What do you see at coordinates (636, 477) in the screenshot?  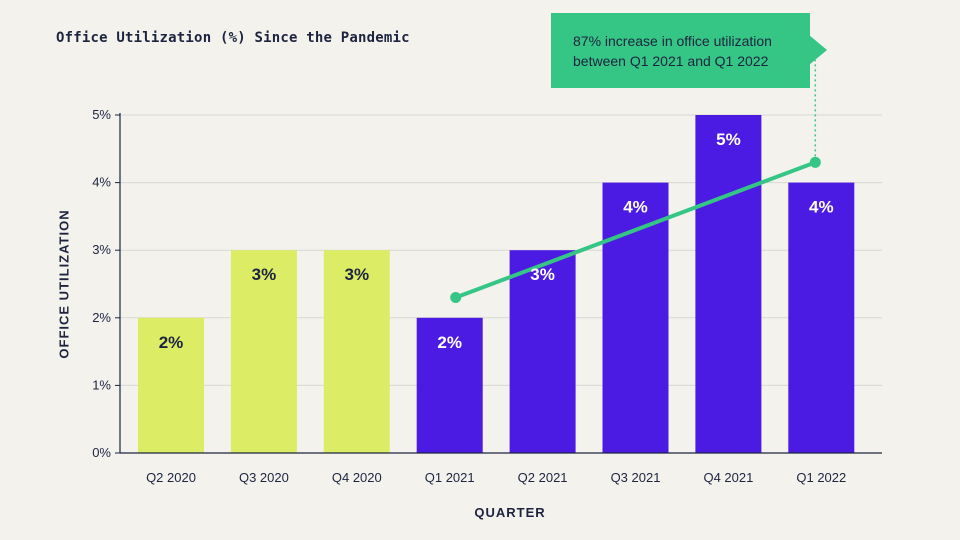 I see `x-tick-label: Q3 2021` at bounding box center [636, 477].